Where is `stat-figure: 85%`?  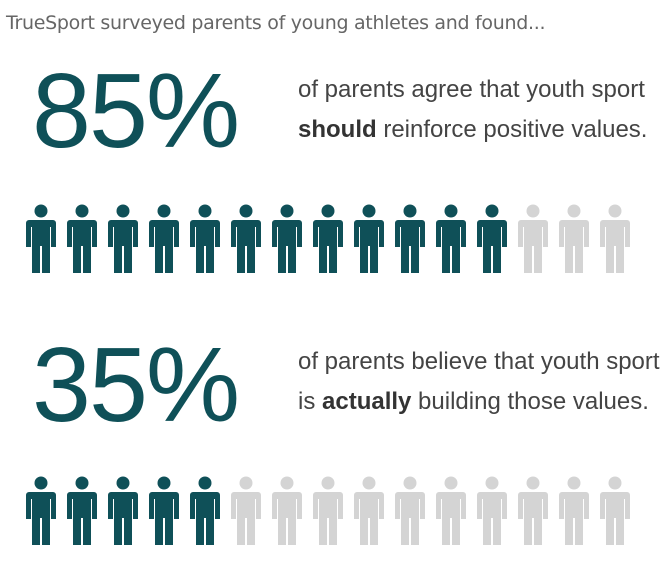 stat-figure: 85% is located at coordinates (136, 111).